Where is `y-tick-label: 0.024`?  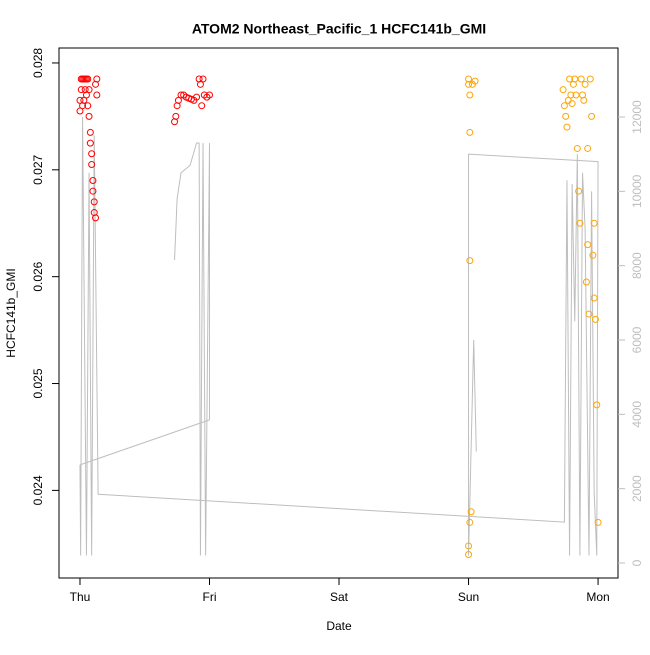 y-tick-label: 0.024 is located at coordinates (38, 490).